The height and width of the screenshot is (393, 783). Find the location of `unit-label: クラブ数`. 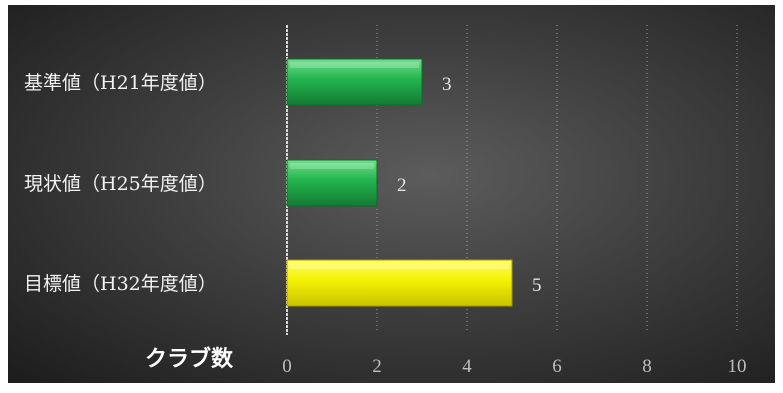

unit-label: クラブ数 is located at coordinates (189, 359).